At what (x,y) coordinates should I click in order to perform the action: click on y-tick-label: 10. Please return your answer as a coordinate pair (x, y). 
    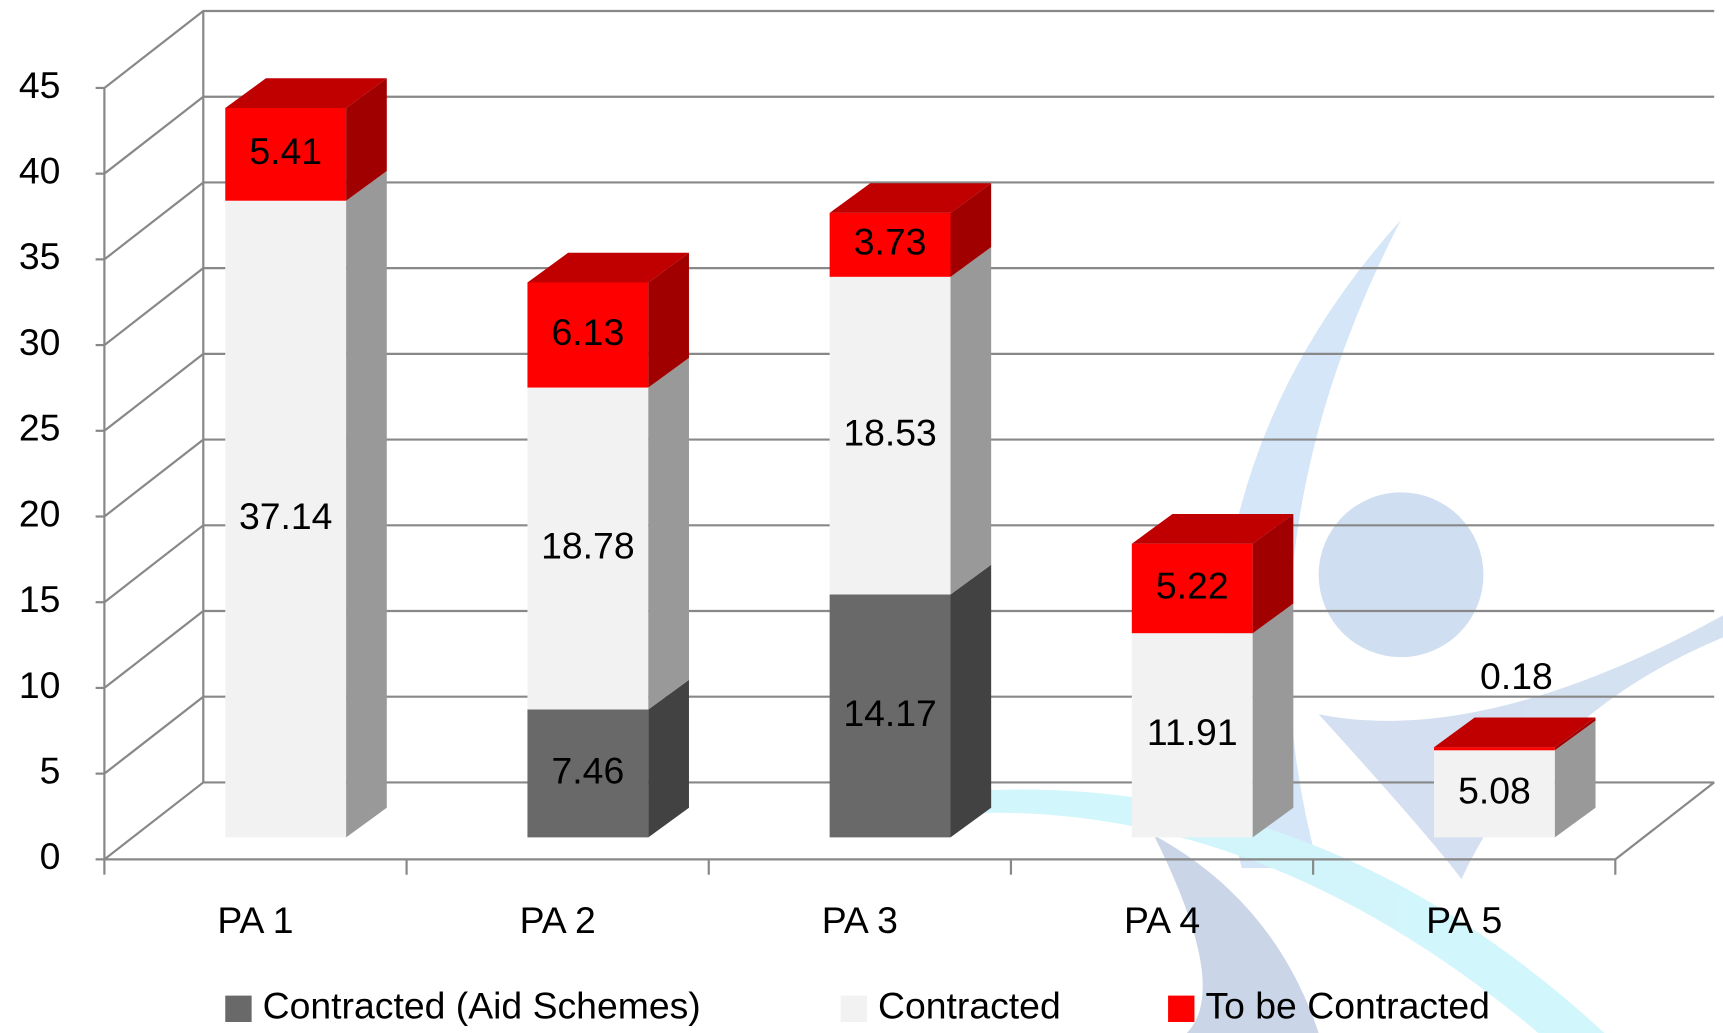
    Looking at the image, I should click on (40, 685).